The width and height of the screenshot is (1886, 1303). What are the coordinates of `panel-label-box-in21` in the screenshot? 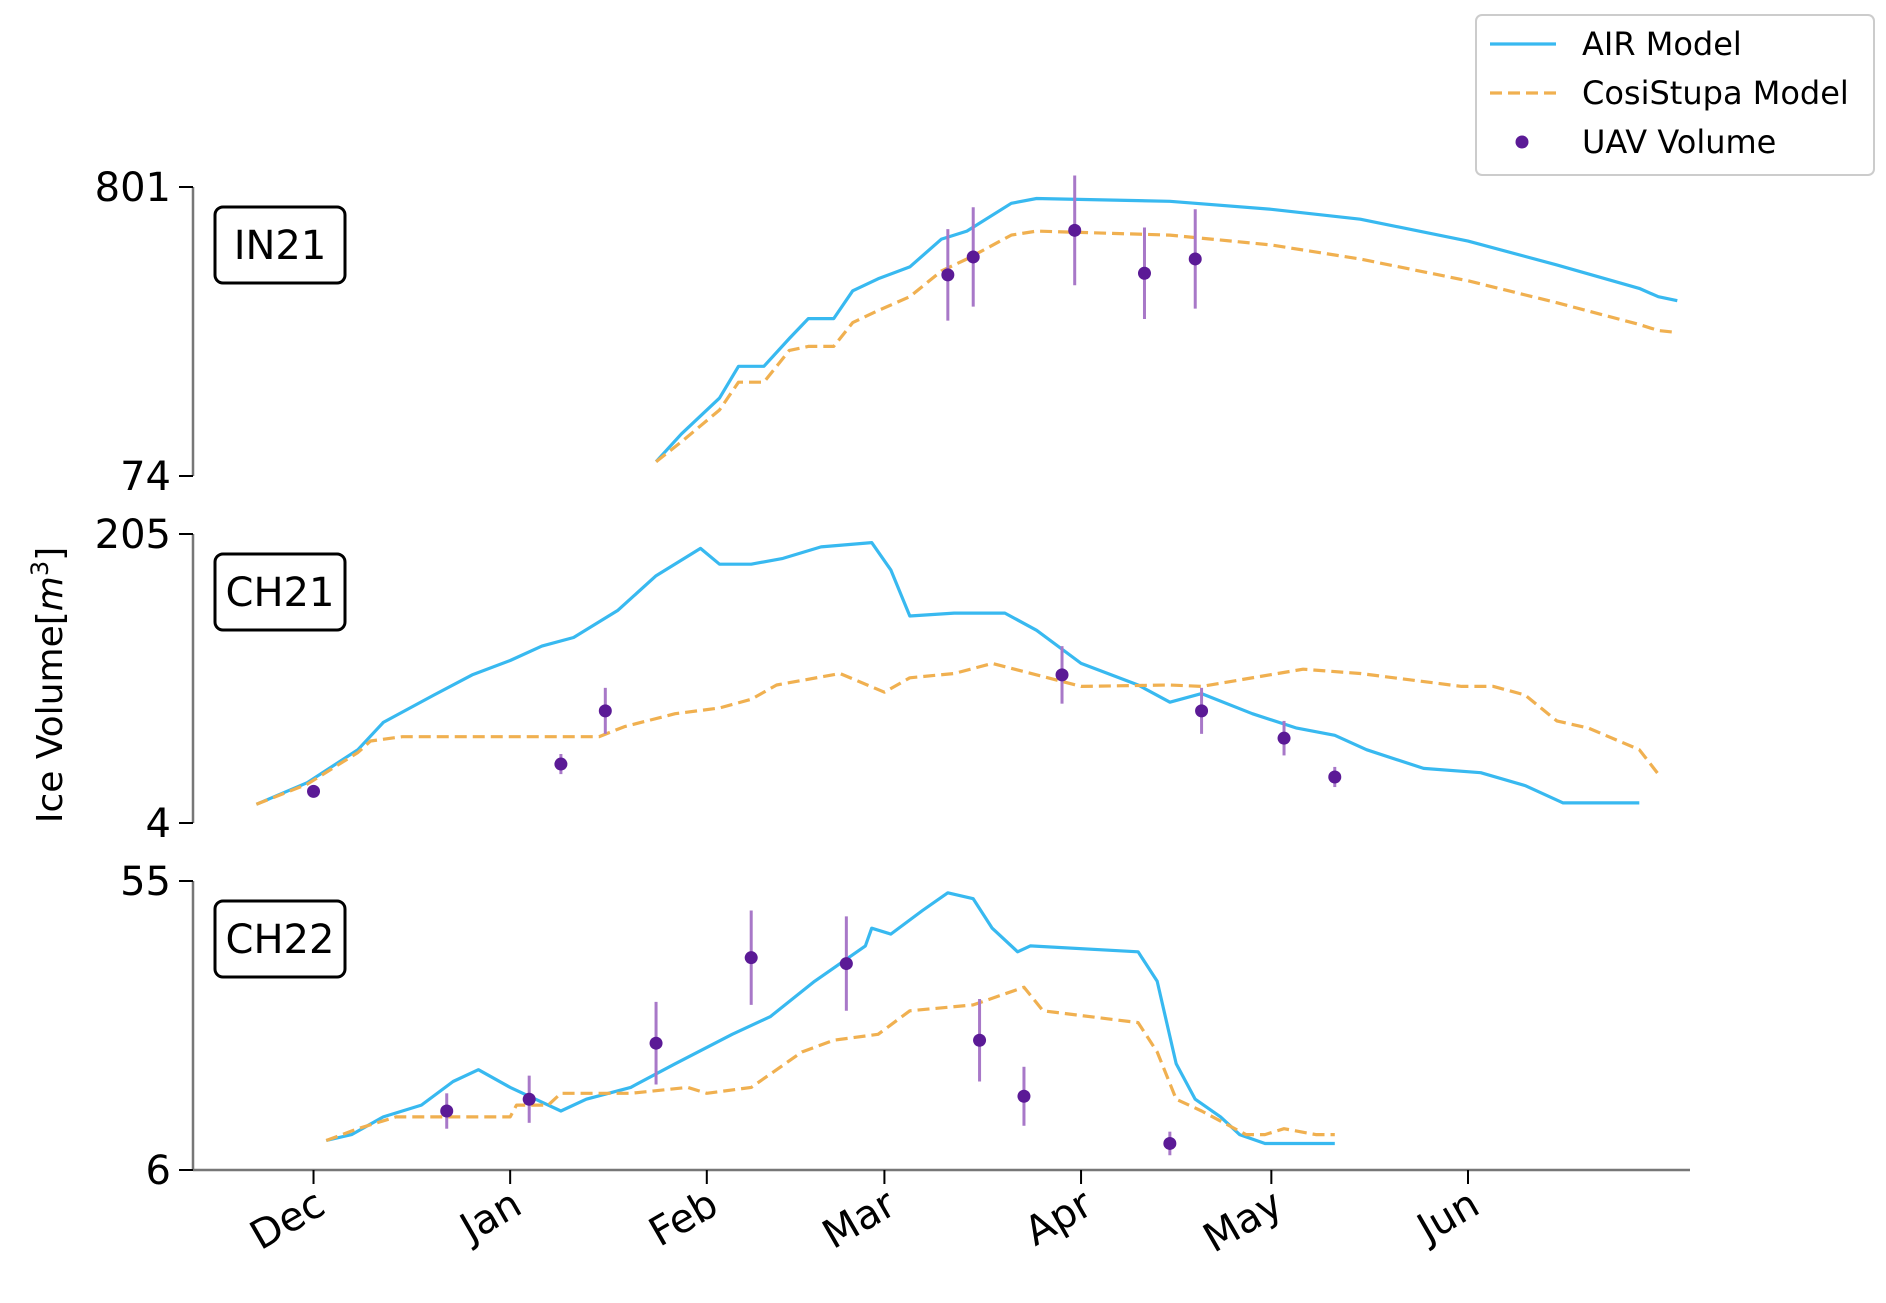 It's located at (280, 245).